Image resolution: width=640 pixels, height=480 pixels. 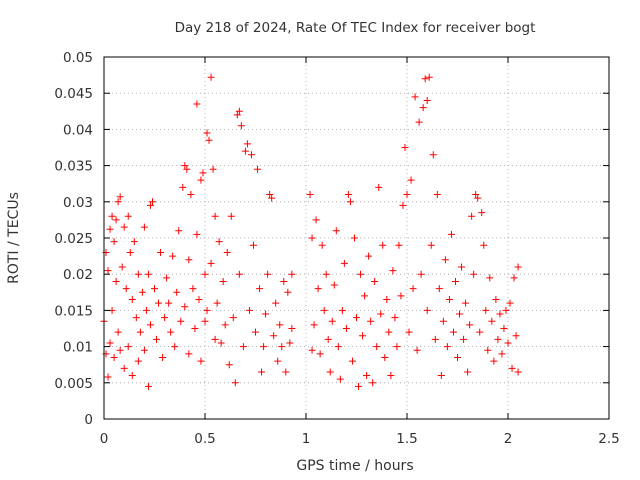 I want to click on y-tick-label: 0.035, so click(x=73, y=167).